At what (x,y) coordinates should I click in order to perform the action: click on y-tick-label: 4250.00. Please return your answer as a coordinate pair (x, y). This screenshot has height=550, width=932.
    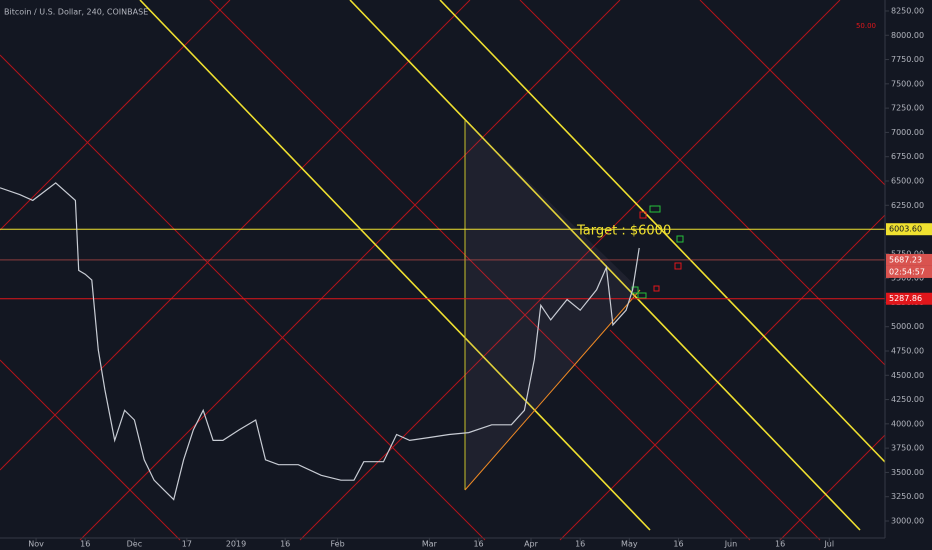
    Looking at the image, I should click on (907, 399).